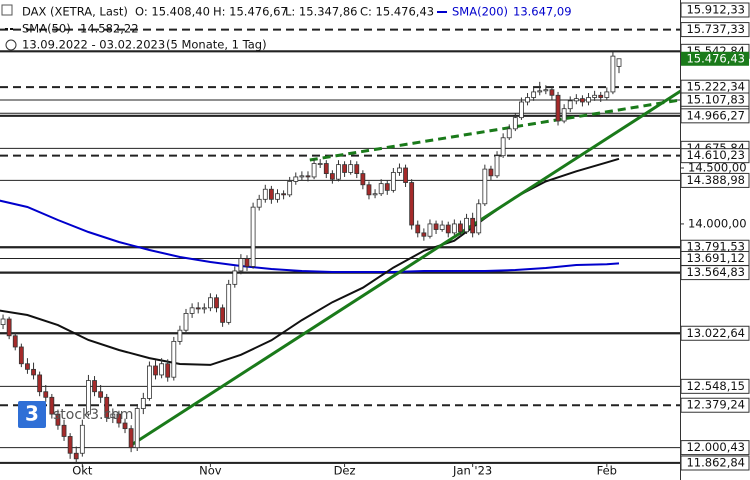 This screenshot has height=480, width=750. Describe the element at coordinates (397, 12) in the screenshot. I see `close: C: 15.476,43` at that location.